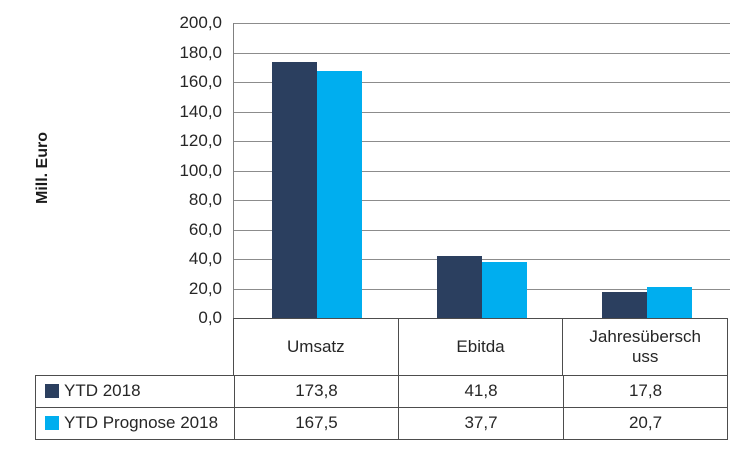 The image size is (752, 451). Describe the element at coordinates (200, 111) in the screenshot. I see `y-axis-tick-label: 140,0` at that location.